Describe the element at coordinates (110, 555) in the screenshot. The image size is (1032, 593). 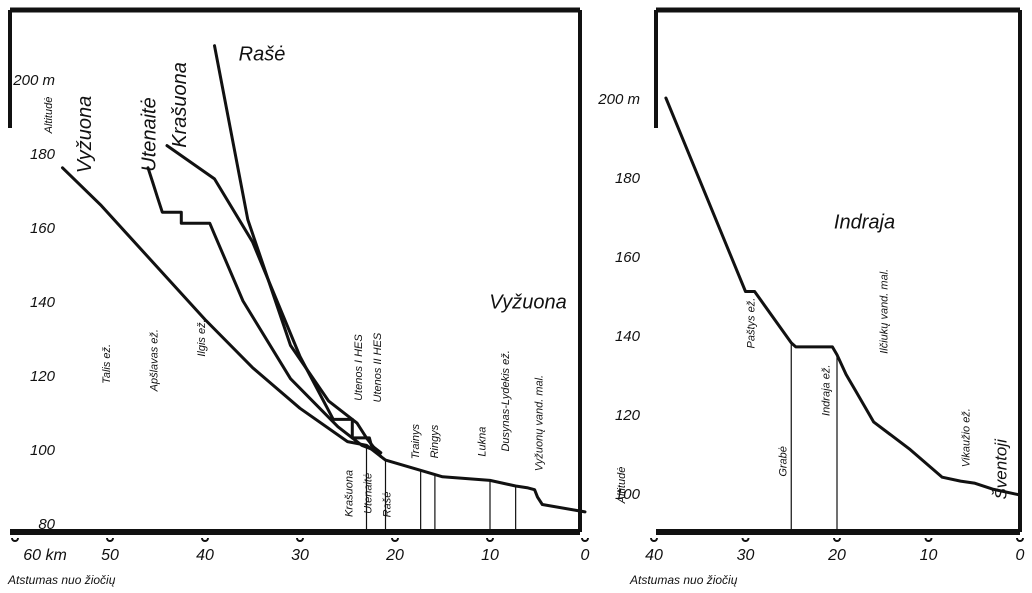
I see `x-tick-label: 50` at that location.